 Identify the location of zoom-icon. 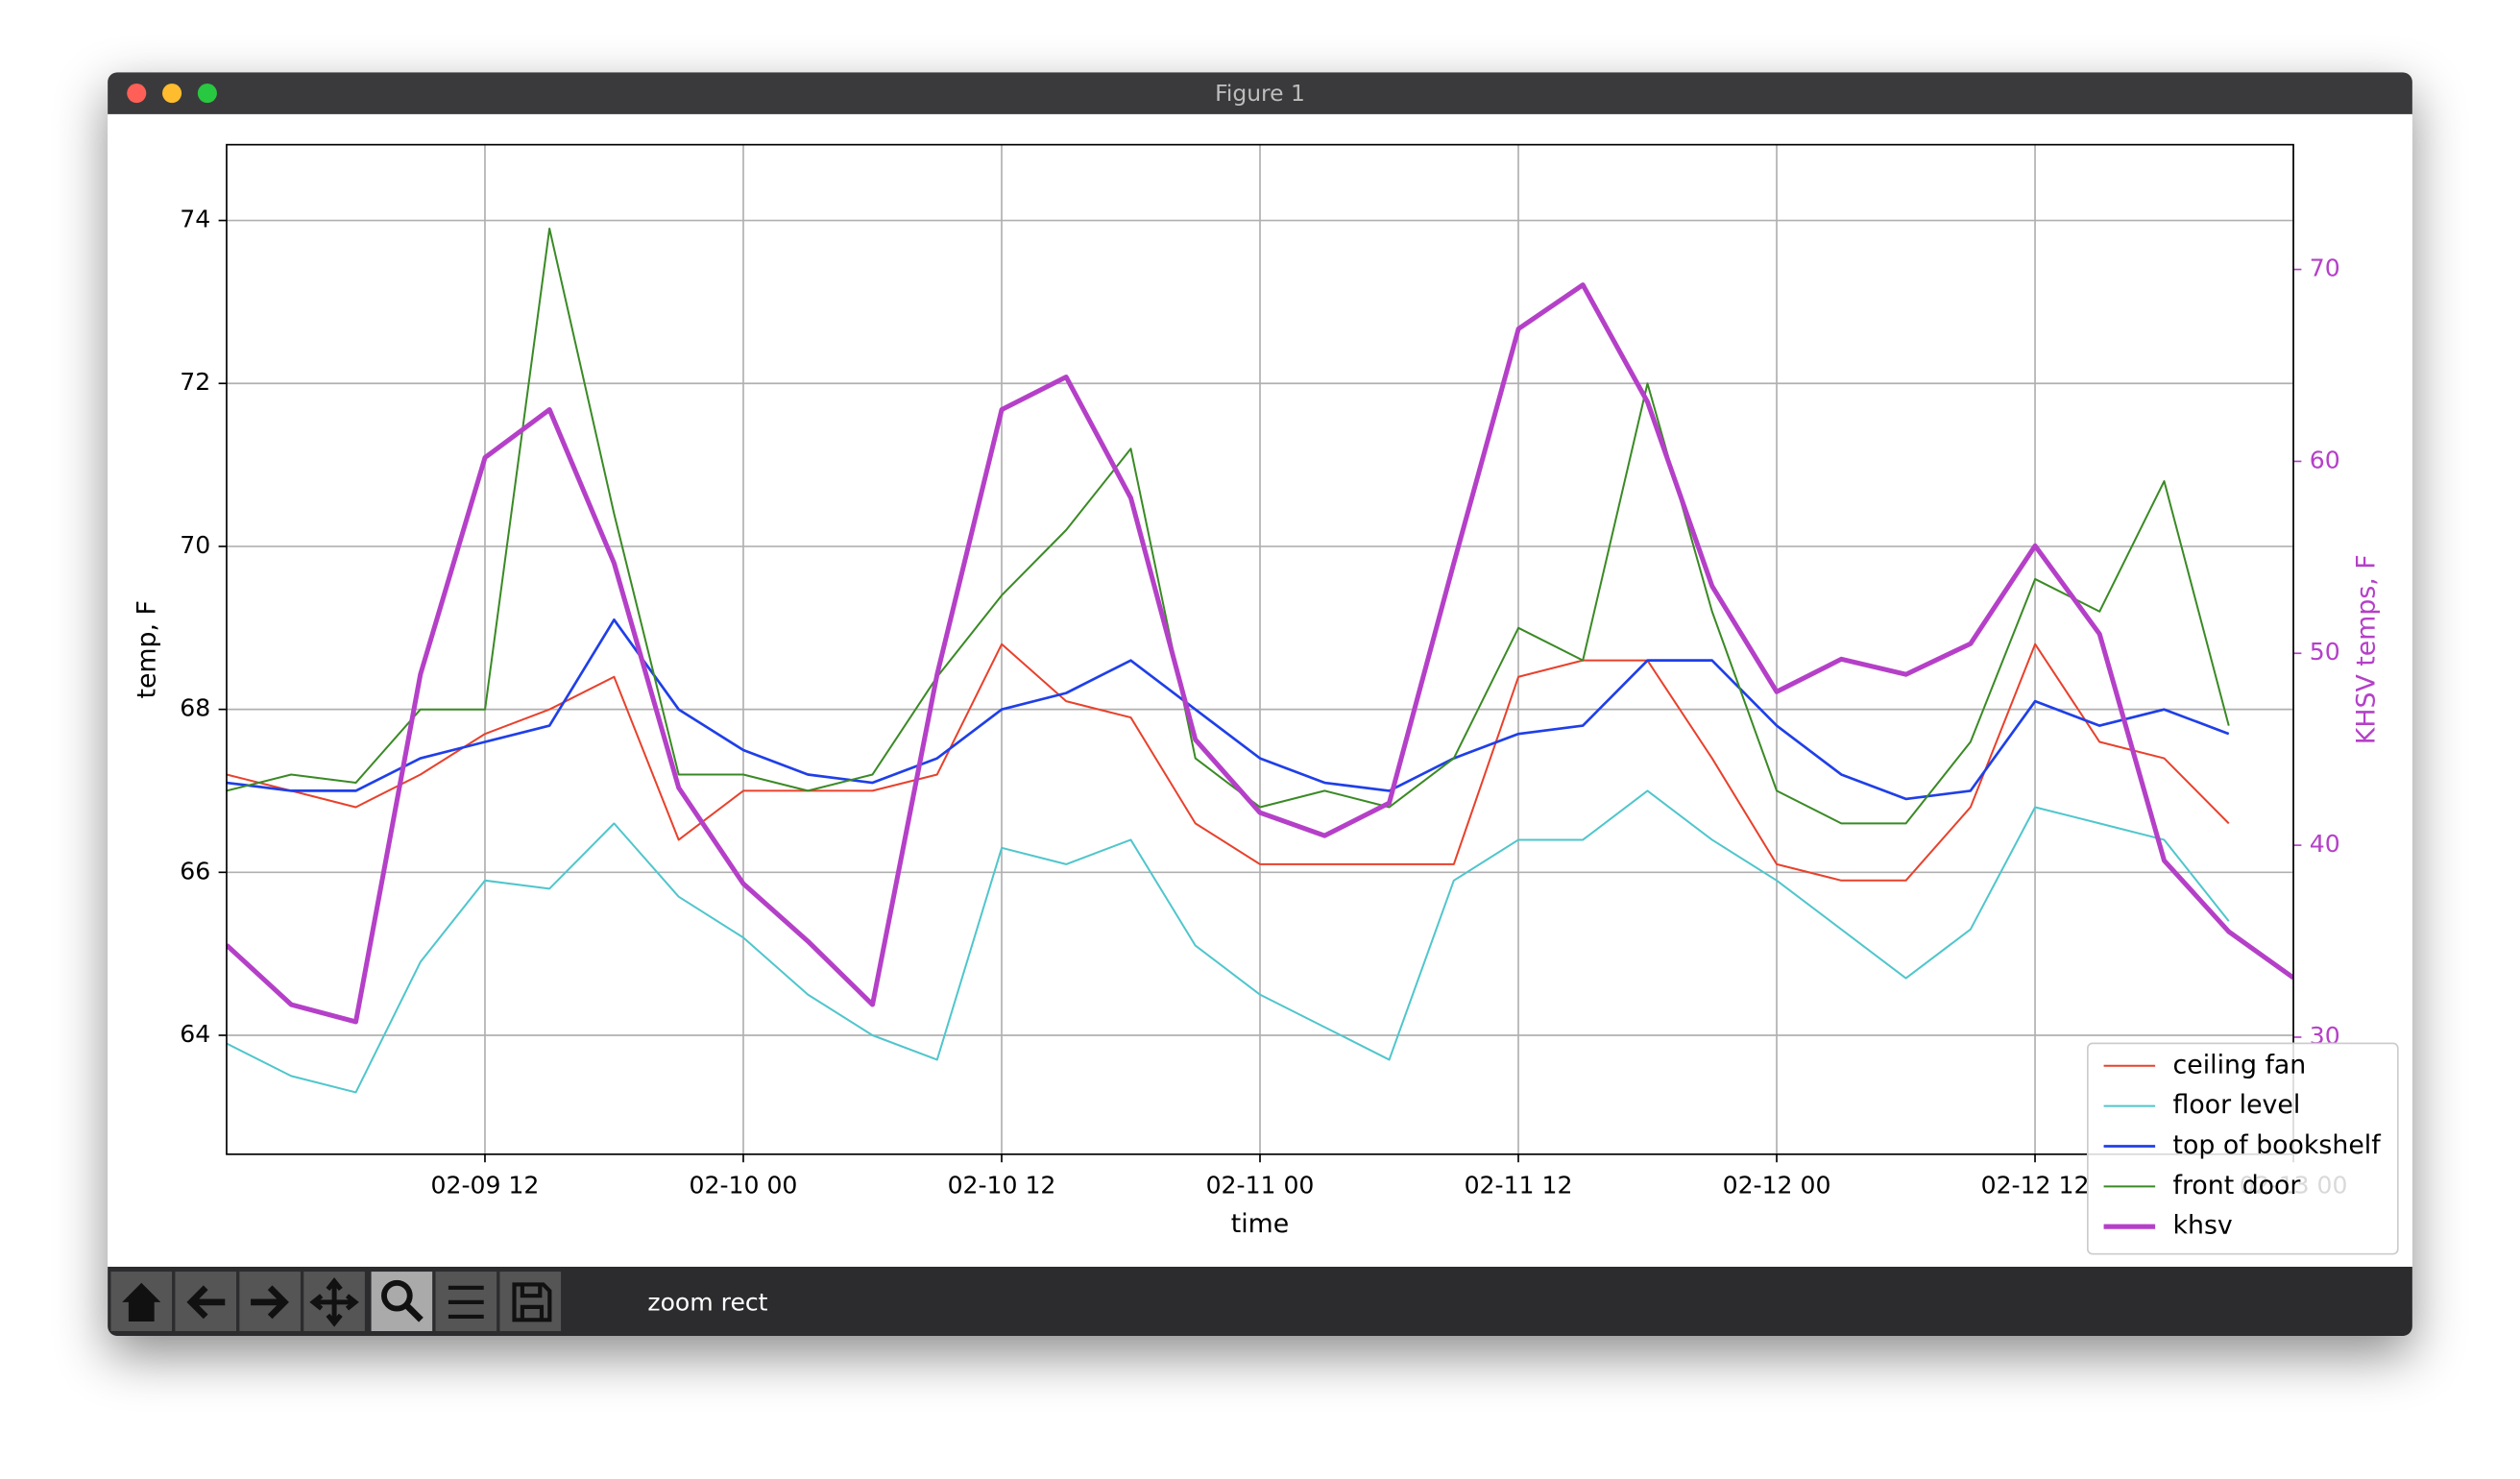
(397, 1295).